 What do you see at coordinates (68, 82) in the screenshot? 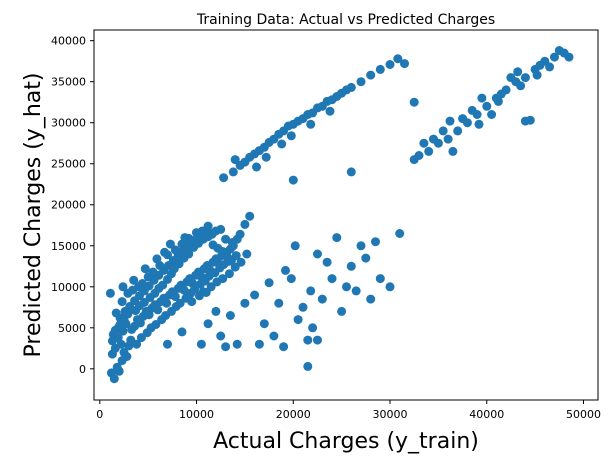
I see `y-tick-label: 35000` at bounding box center [68, 82].